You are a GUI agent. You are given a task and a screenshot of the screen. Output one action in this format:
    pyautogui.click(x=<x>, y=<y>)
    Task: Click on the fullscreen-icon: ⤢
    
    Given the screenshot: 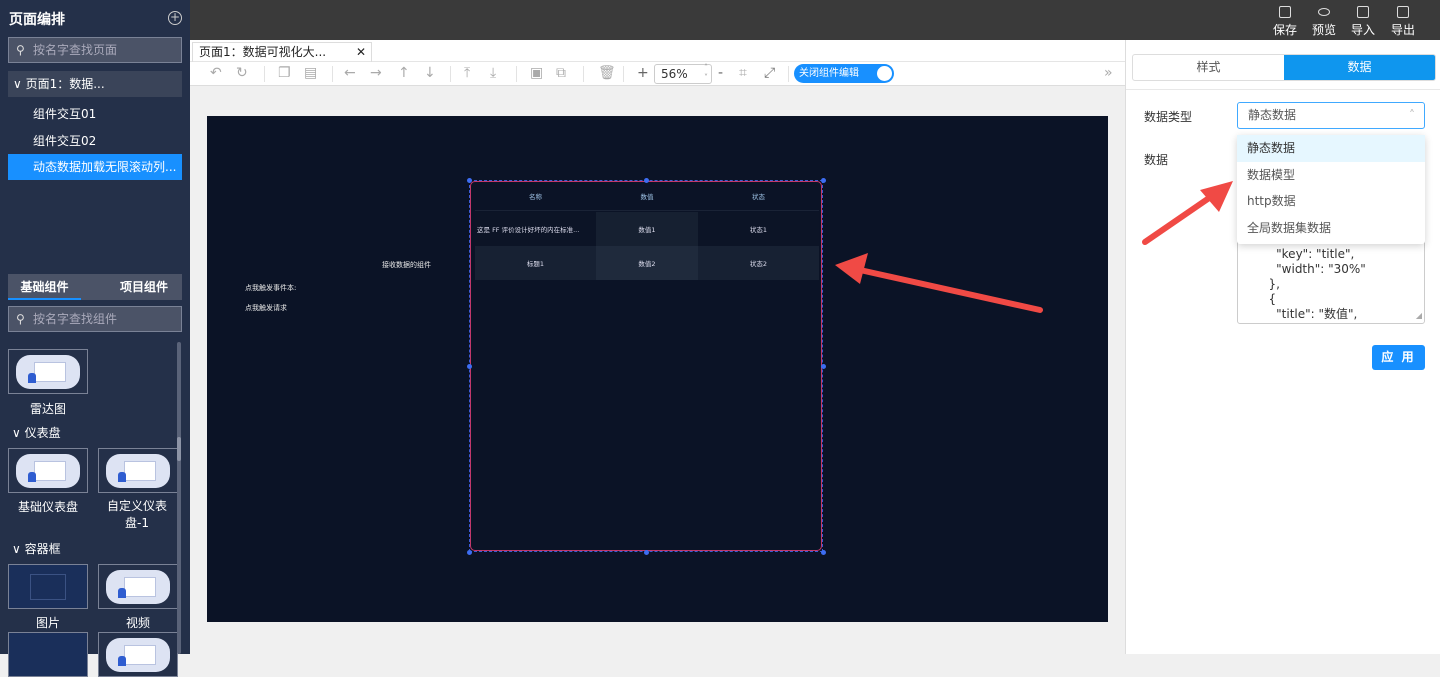 What is the action you would take?
    pyautogui.click(x=770, y=73)
    